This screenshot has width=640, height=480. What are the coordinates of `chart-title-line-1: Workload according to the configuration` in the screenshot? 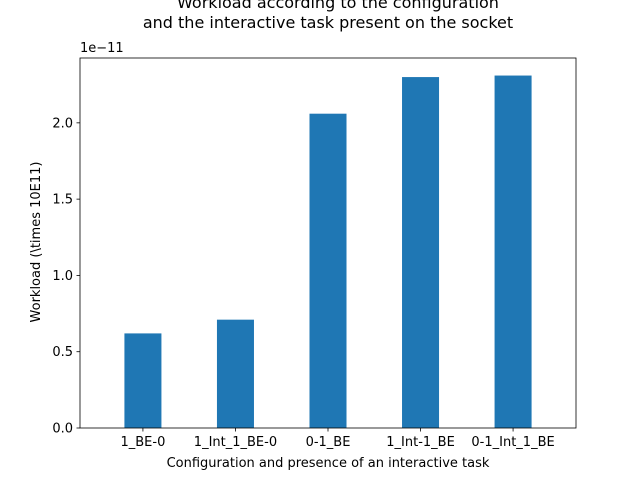 It's located at (338, 6).